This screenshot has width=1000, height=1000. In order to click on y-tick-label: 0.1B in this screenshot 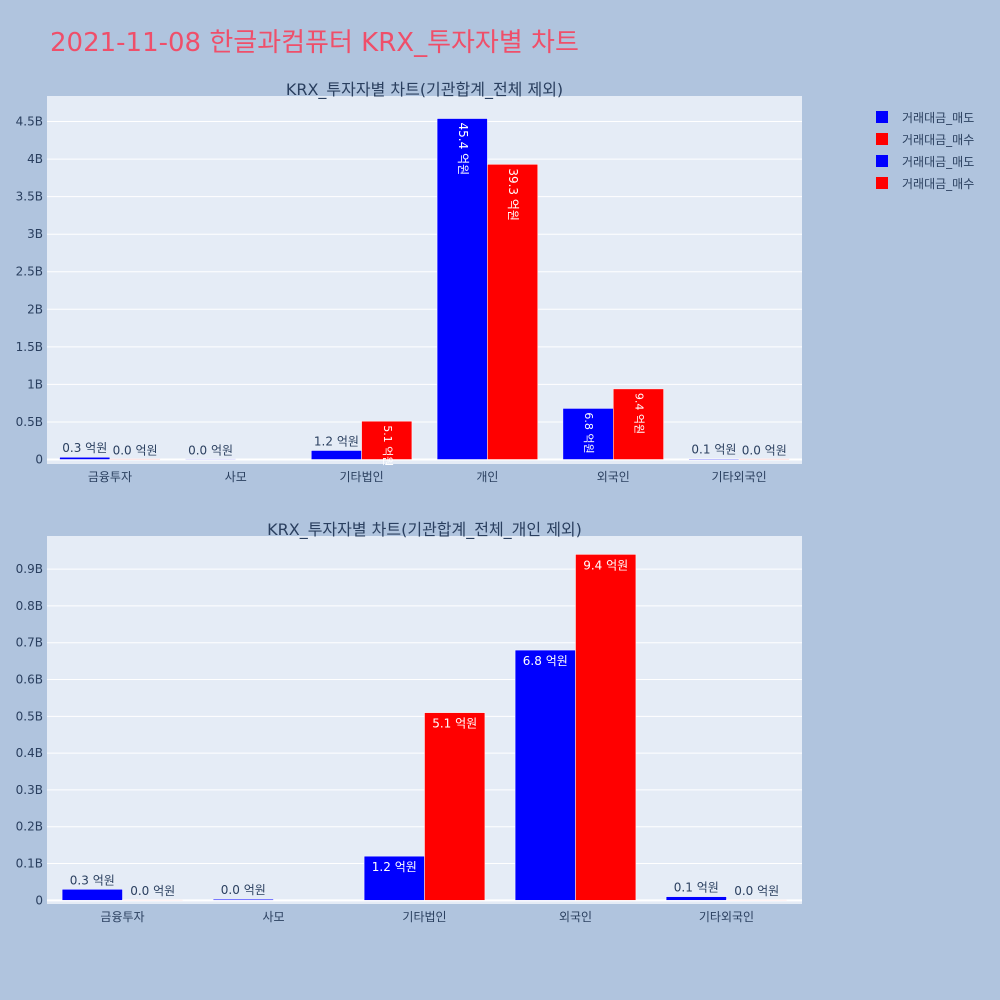, I will do `click(29, 864)`.